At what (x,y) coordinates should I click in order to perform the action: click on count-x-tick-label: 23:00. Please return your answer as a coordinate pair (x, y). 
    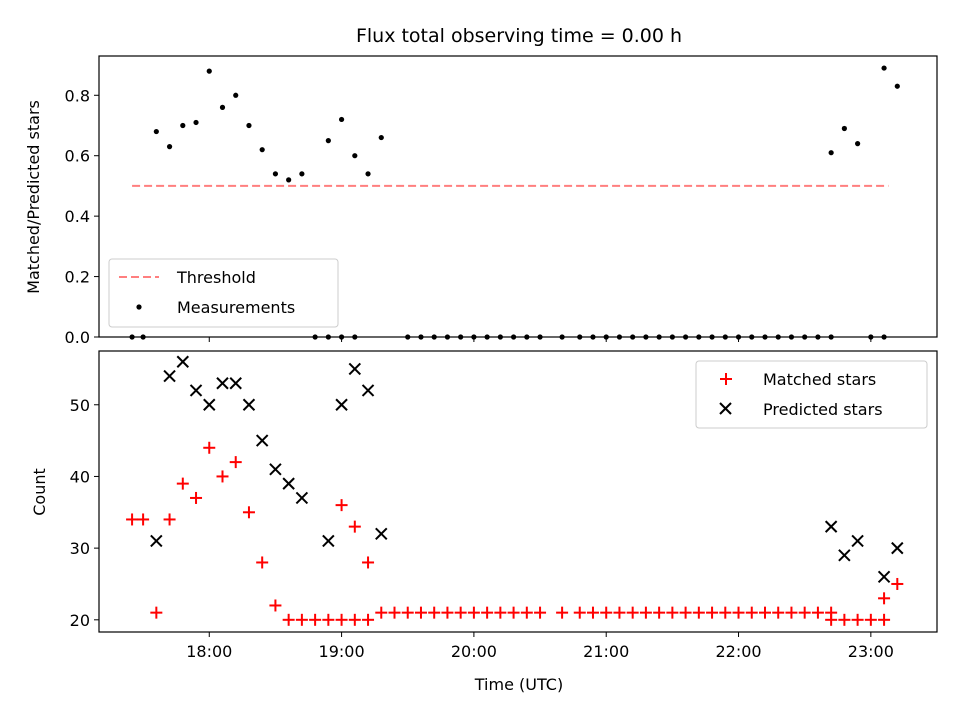
    Looking at the image, I should click on (871, 651).